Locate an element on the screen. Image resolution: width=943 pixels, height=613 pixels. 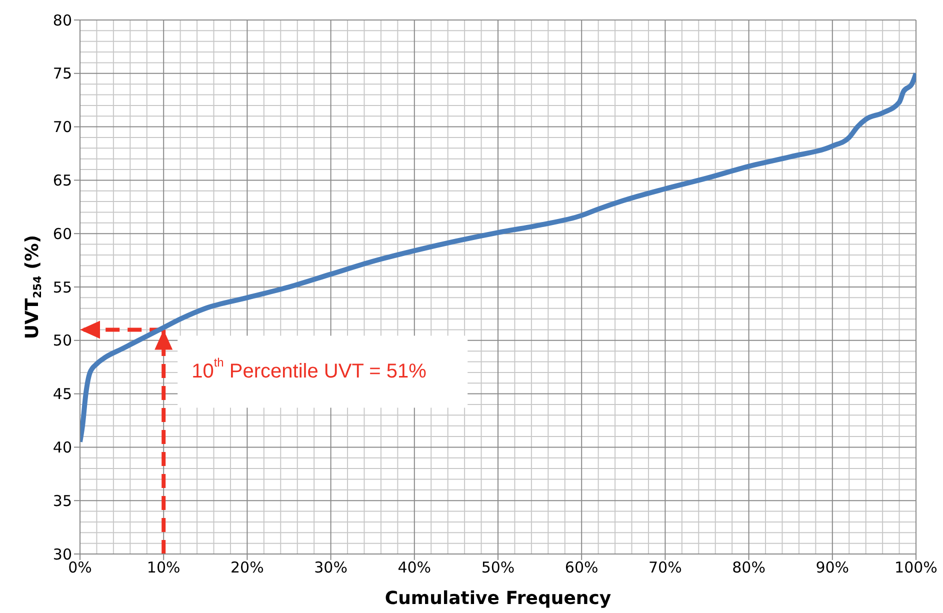
x-tick-label: 80% is located at coordinates (749, 567).